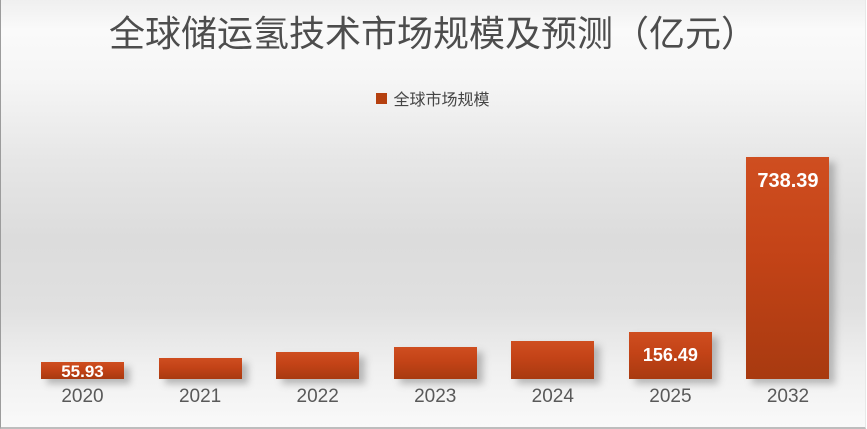 The width and height of the screenshot is (867, 429). I want to click on x-axis-label-2024: 2024, so click(552, 396).